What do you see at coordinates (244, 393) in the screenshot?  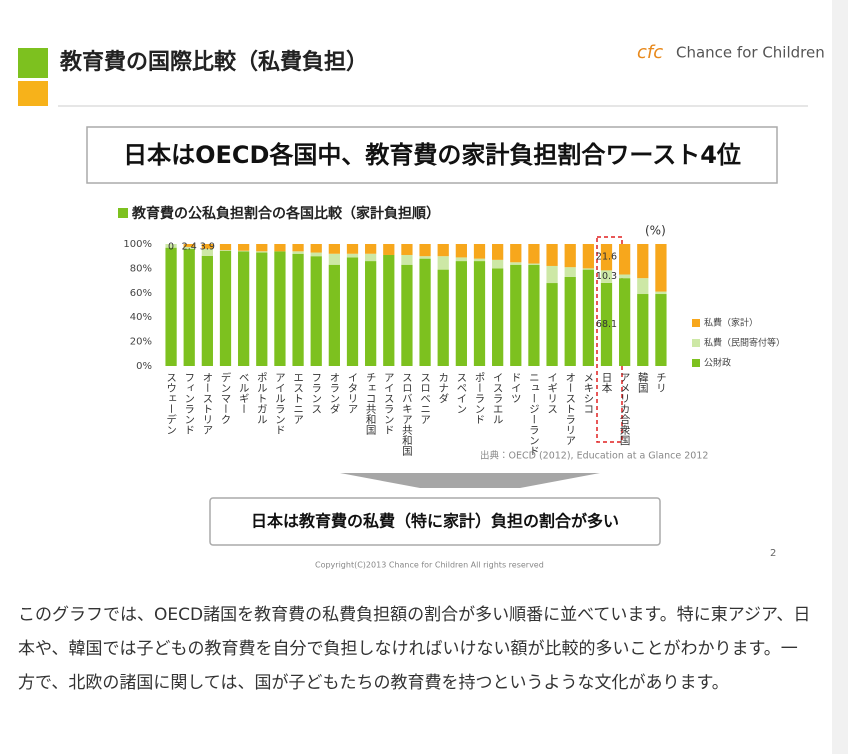 I see `x-tick-label: ベルギー` at bounding box center [244, 393].